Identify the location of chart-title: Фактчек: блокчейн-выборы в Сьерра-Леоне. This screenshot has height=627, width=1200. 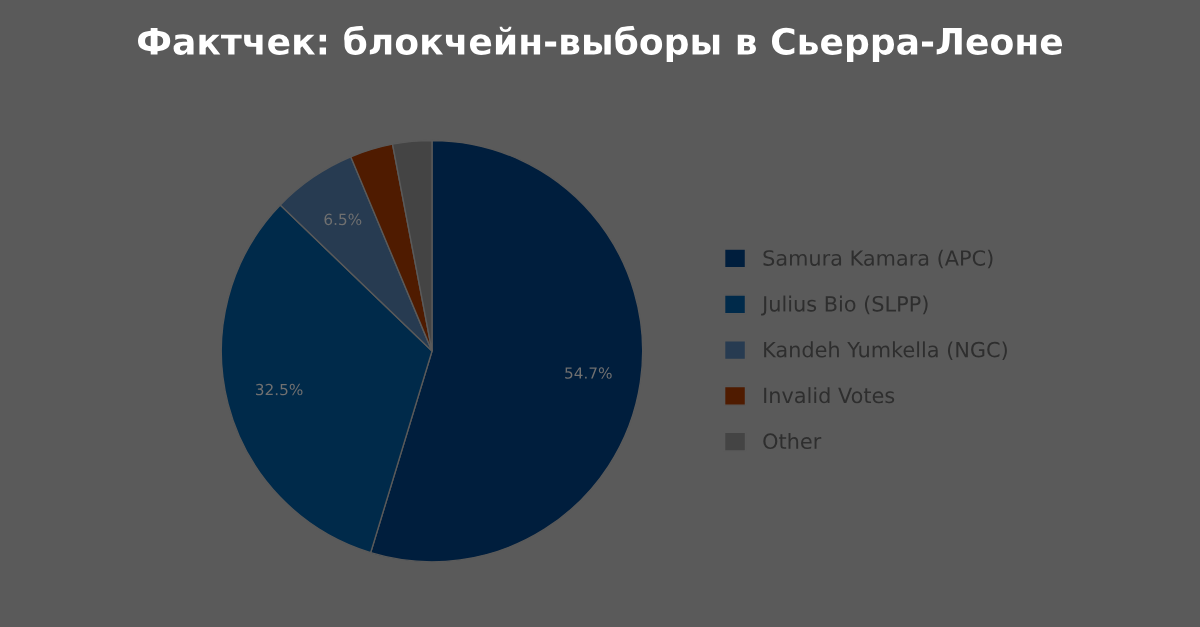
(600, 43).